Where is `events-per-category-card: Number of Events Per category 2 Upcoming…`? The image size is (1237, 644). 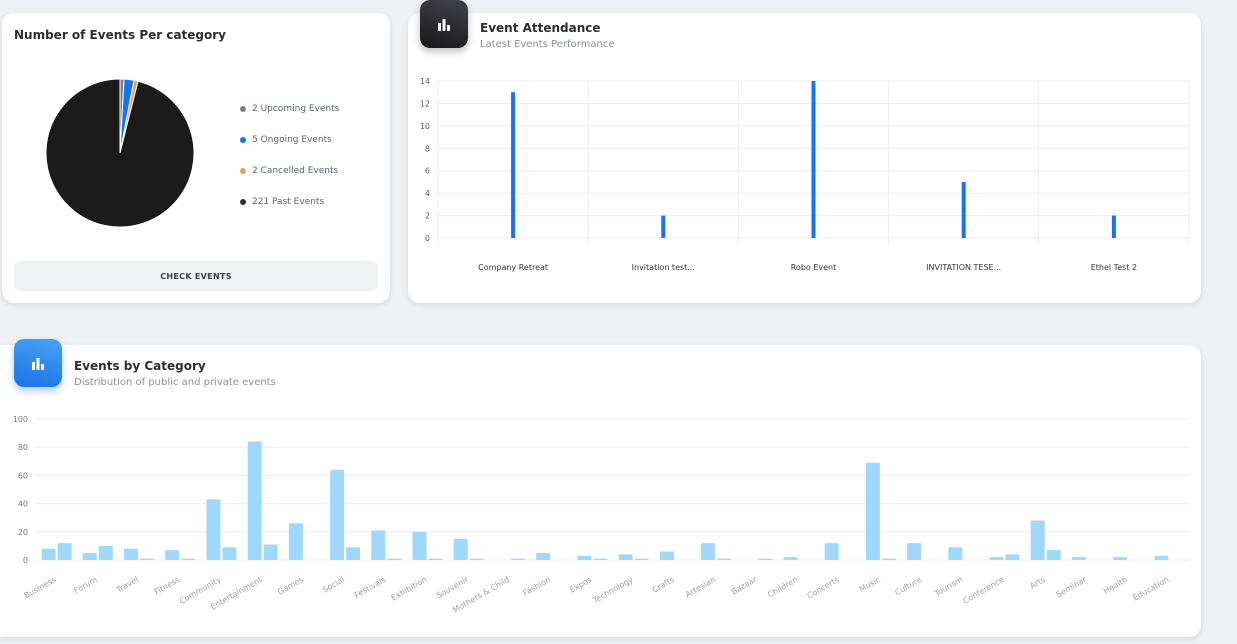
events-per-category-card: Number of Events Per category 2 Upcoming… is located at coordinates (196, 158).